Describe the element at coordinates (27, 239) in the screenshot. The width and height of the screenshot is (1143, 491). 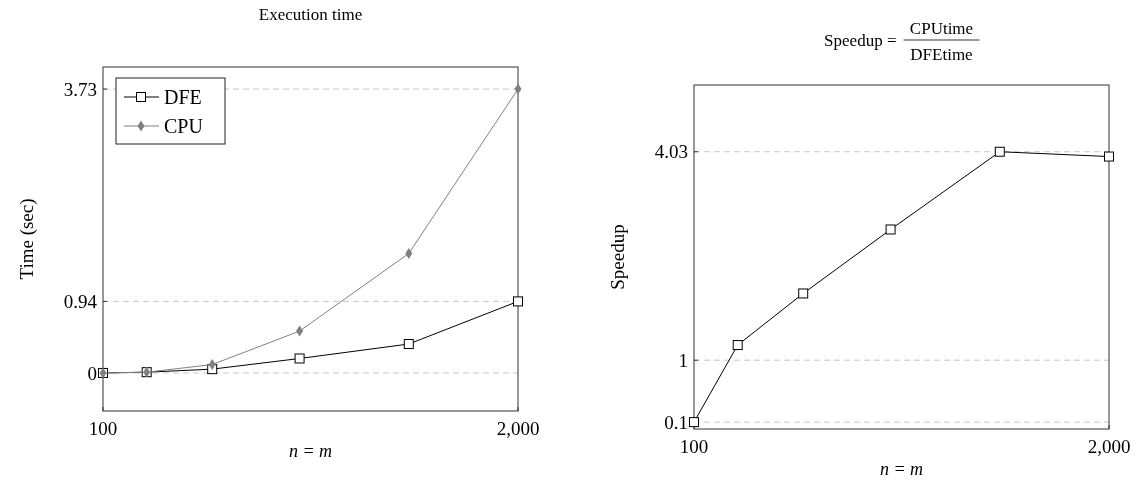
I see `y-axis-title: Time (sec)` at that location.